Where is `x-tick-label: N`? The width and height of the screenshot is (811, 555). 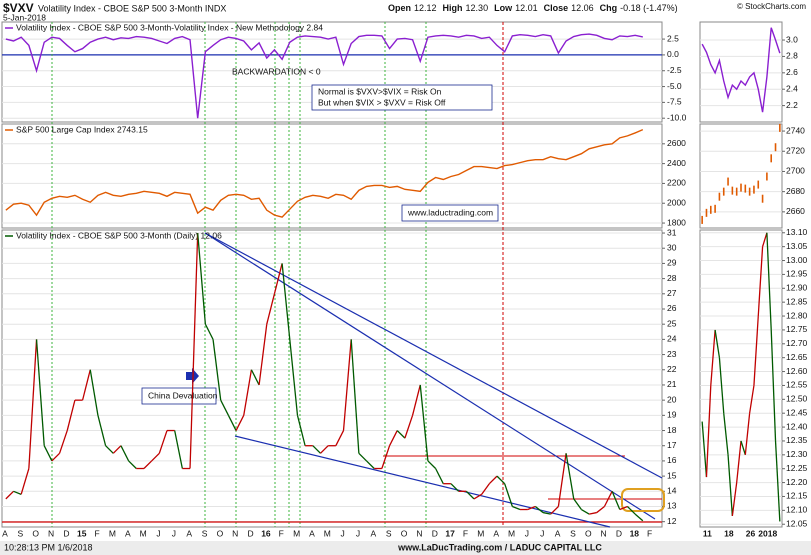
x-tick-label: N is located at coordinates (604, 533).